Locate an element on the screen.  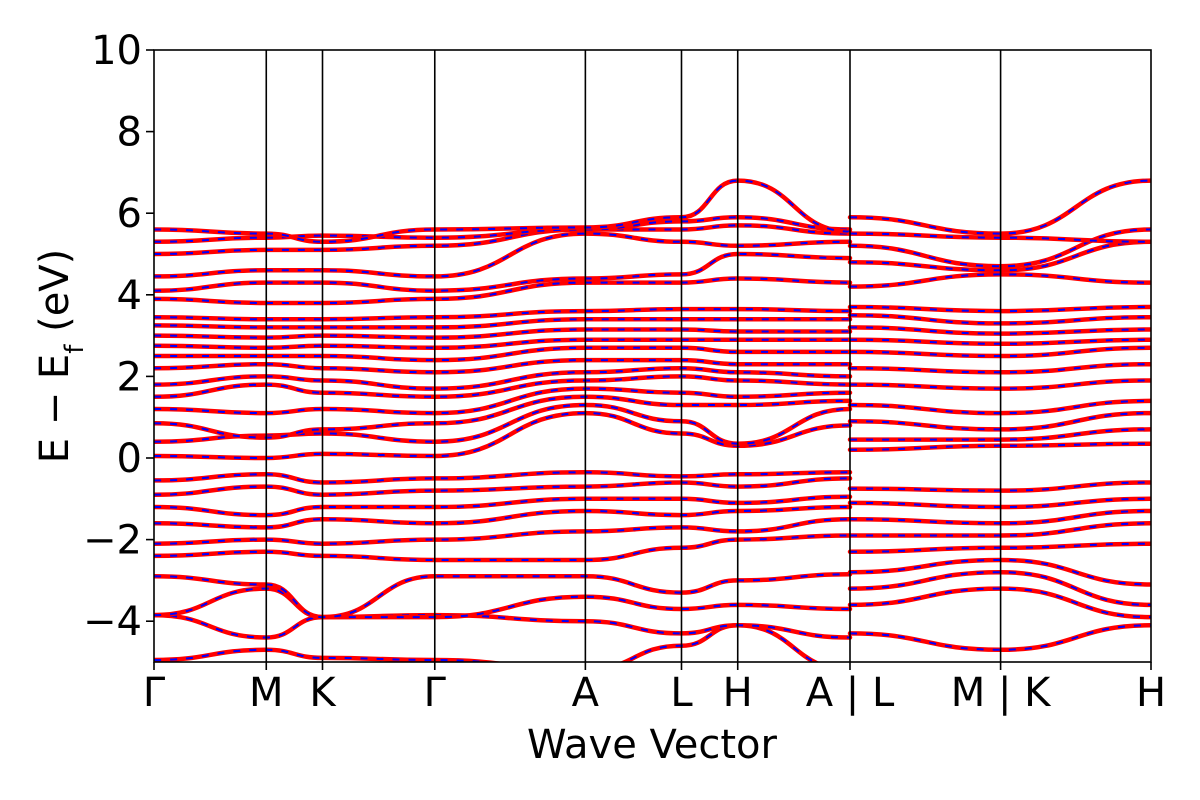
y-tick-label-0: −4 is located at coordinates (112, 622).